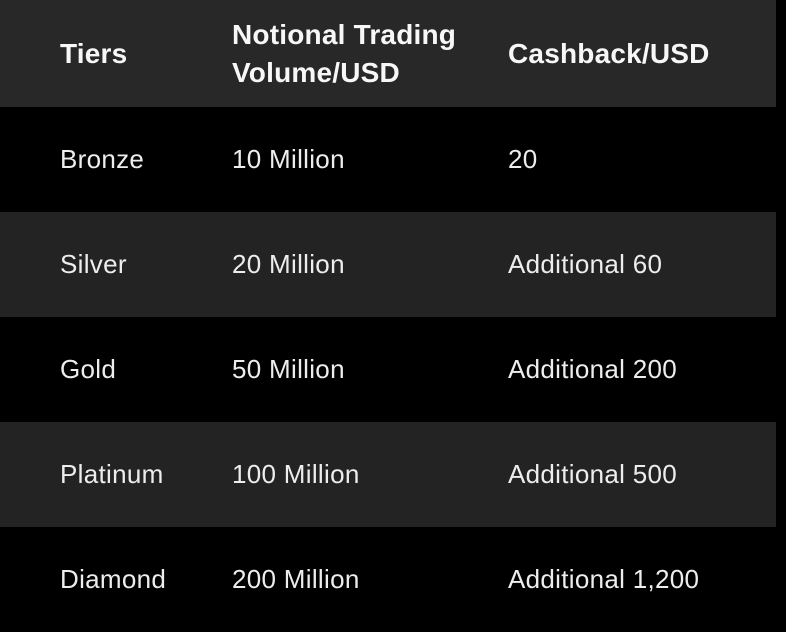 This screenshot has height=632, width=786. Describe the element at coordinates (102, 159) in the screenshot. I see `tier-name: Bronze` at that location.